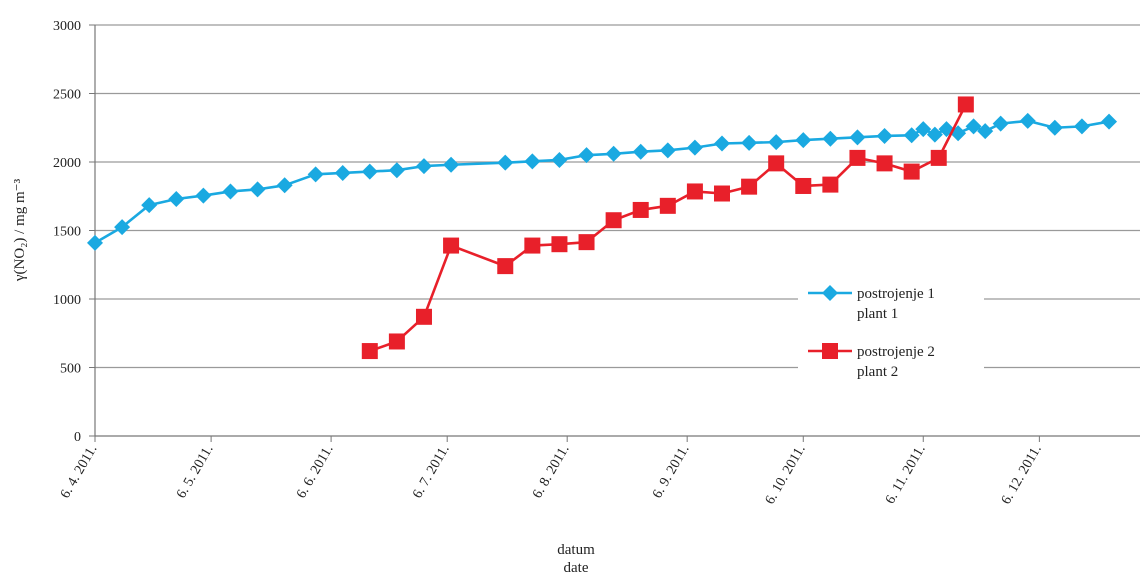 This screenshot has width=1140, height=575. What do you see at coordinates (67, 300) in the screenshot?
I see `y-tick-label: 1000` at bounding box center [67, 300].